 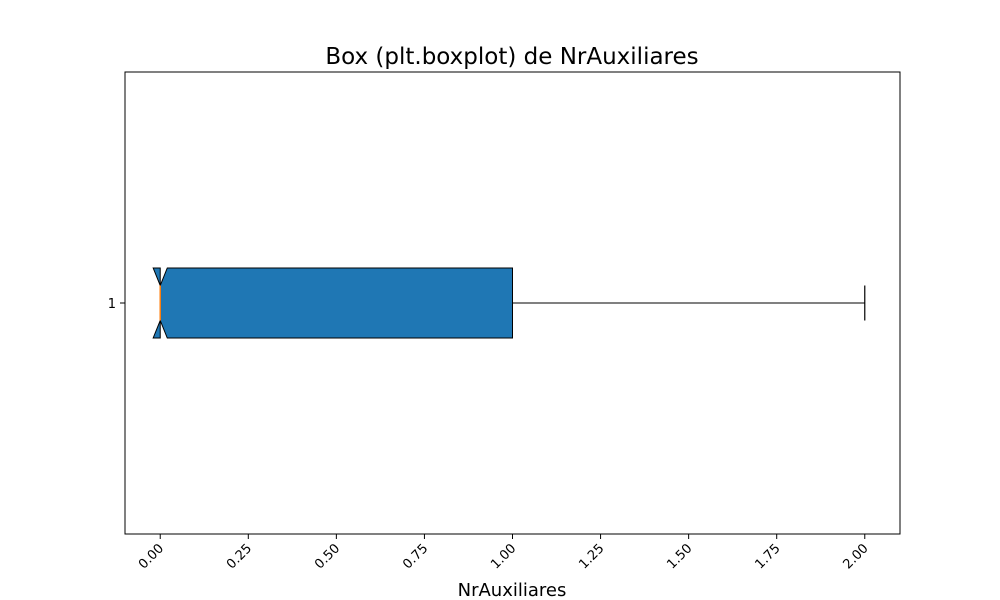 What do you see at coordinates (856, 556) in the screenshot?
I see `x-tick-label: 2.00` at bounding box center [856, 556].